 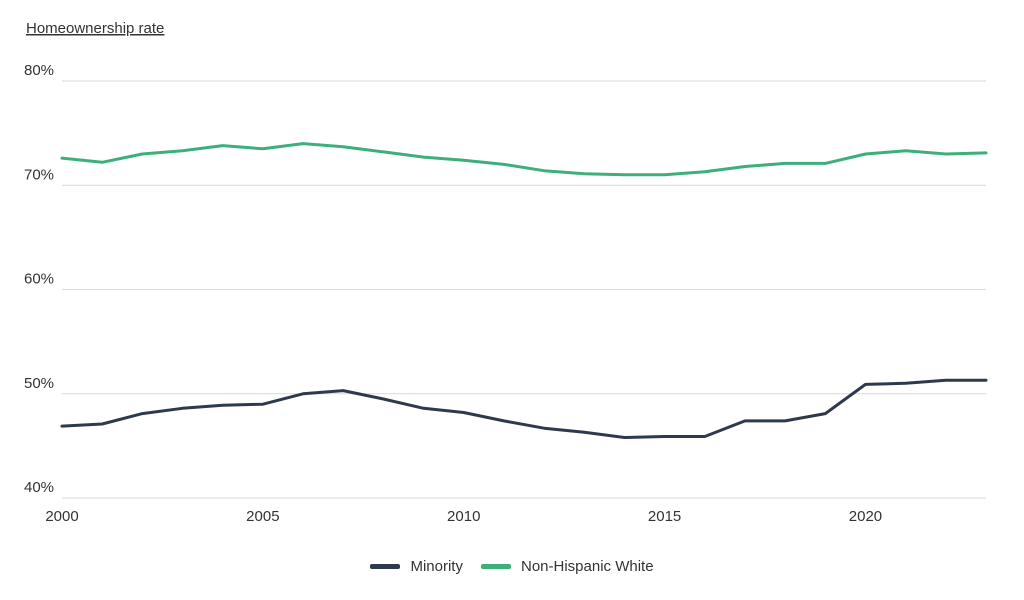 What do you see at coordinates (587, 566) in the screenshot?
I see `legend-label-non-hispanic-white: Non-Hispanic White` at bounding box center [587, 566].